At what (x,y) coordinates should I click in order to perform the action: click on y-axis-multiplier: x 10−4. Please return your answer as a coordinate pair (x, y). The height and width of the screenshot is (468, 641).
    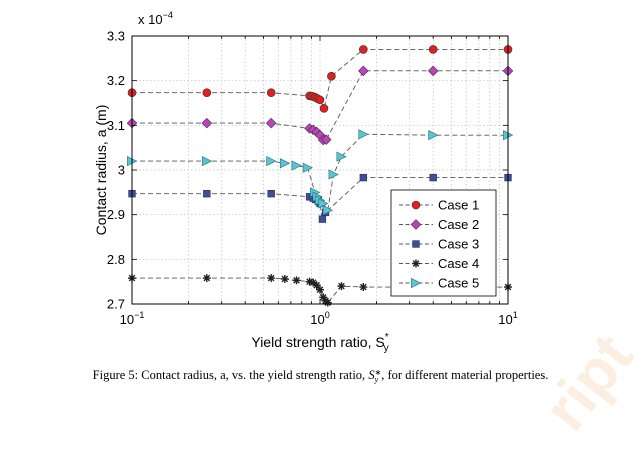
    Looking at the image, I should click on (155, 18).